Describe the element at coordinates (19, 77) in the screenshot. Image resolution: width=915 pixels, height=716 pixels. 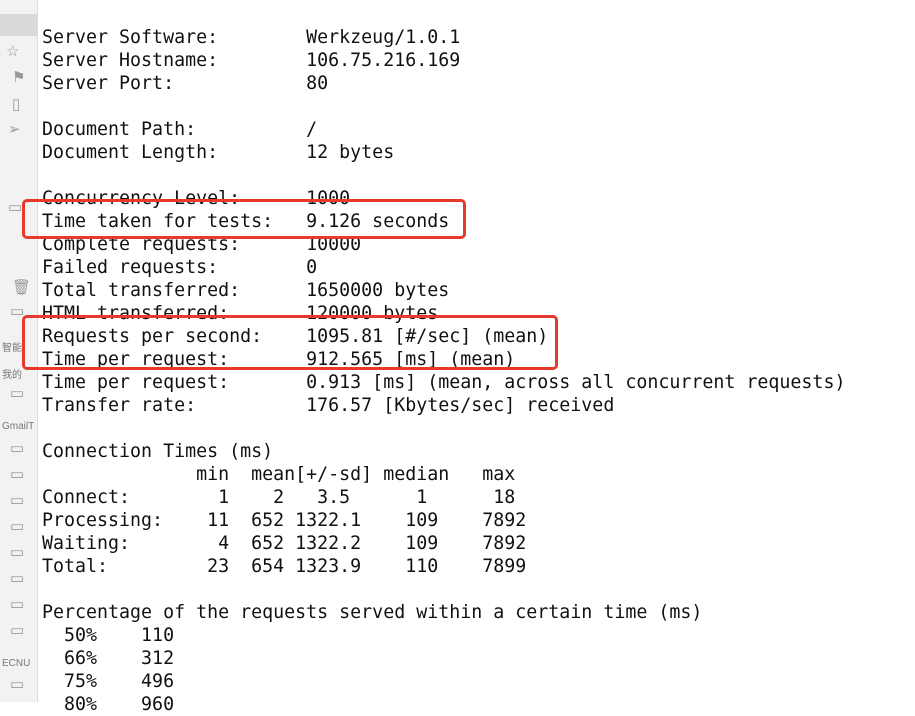
I see `flag-icon: ⚑` at that location.